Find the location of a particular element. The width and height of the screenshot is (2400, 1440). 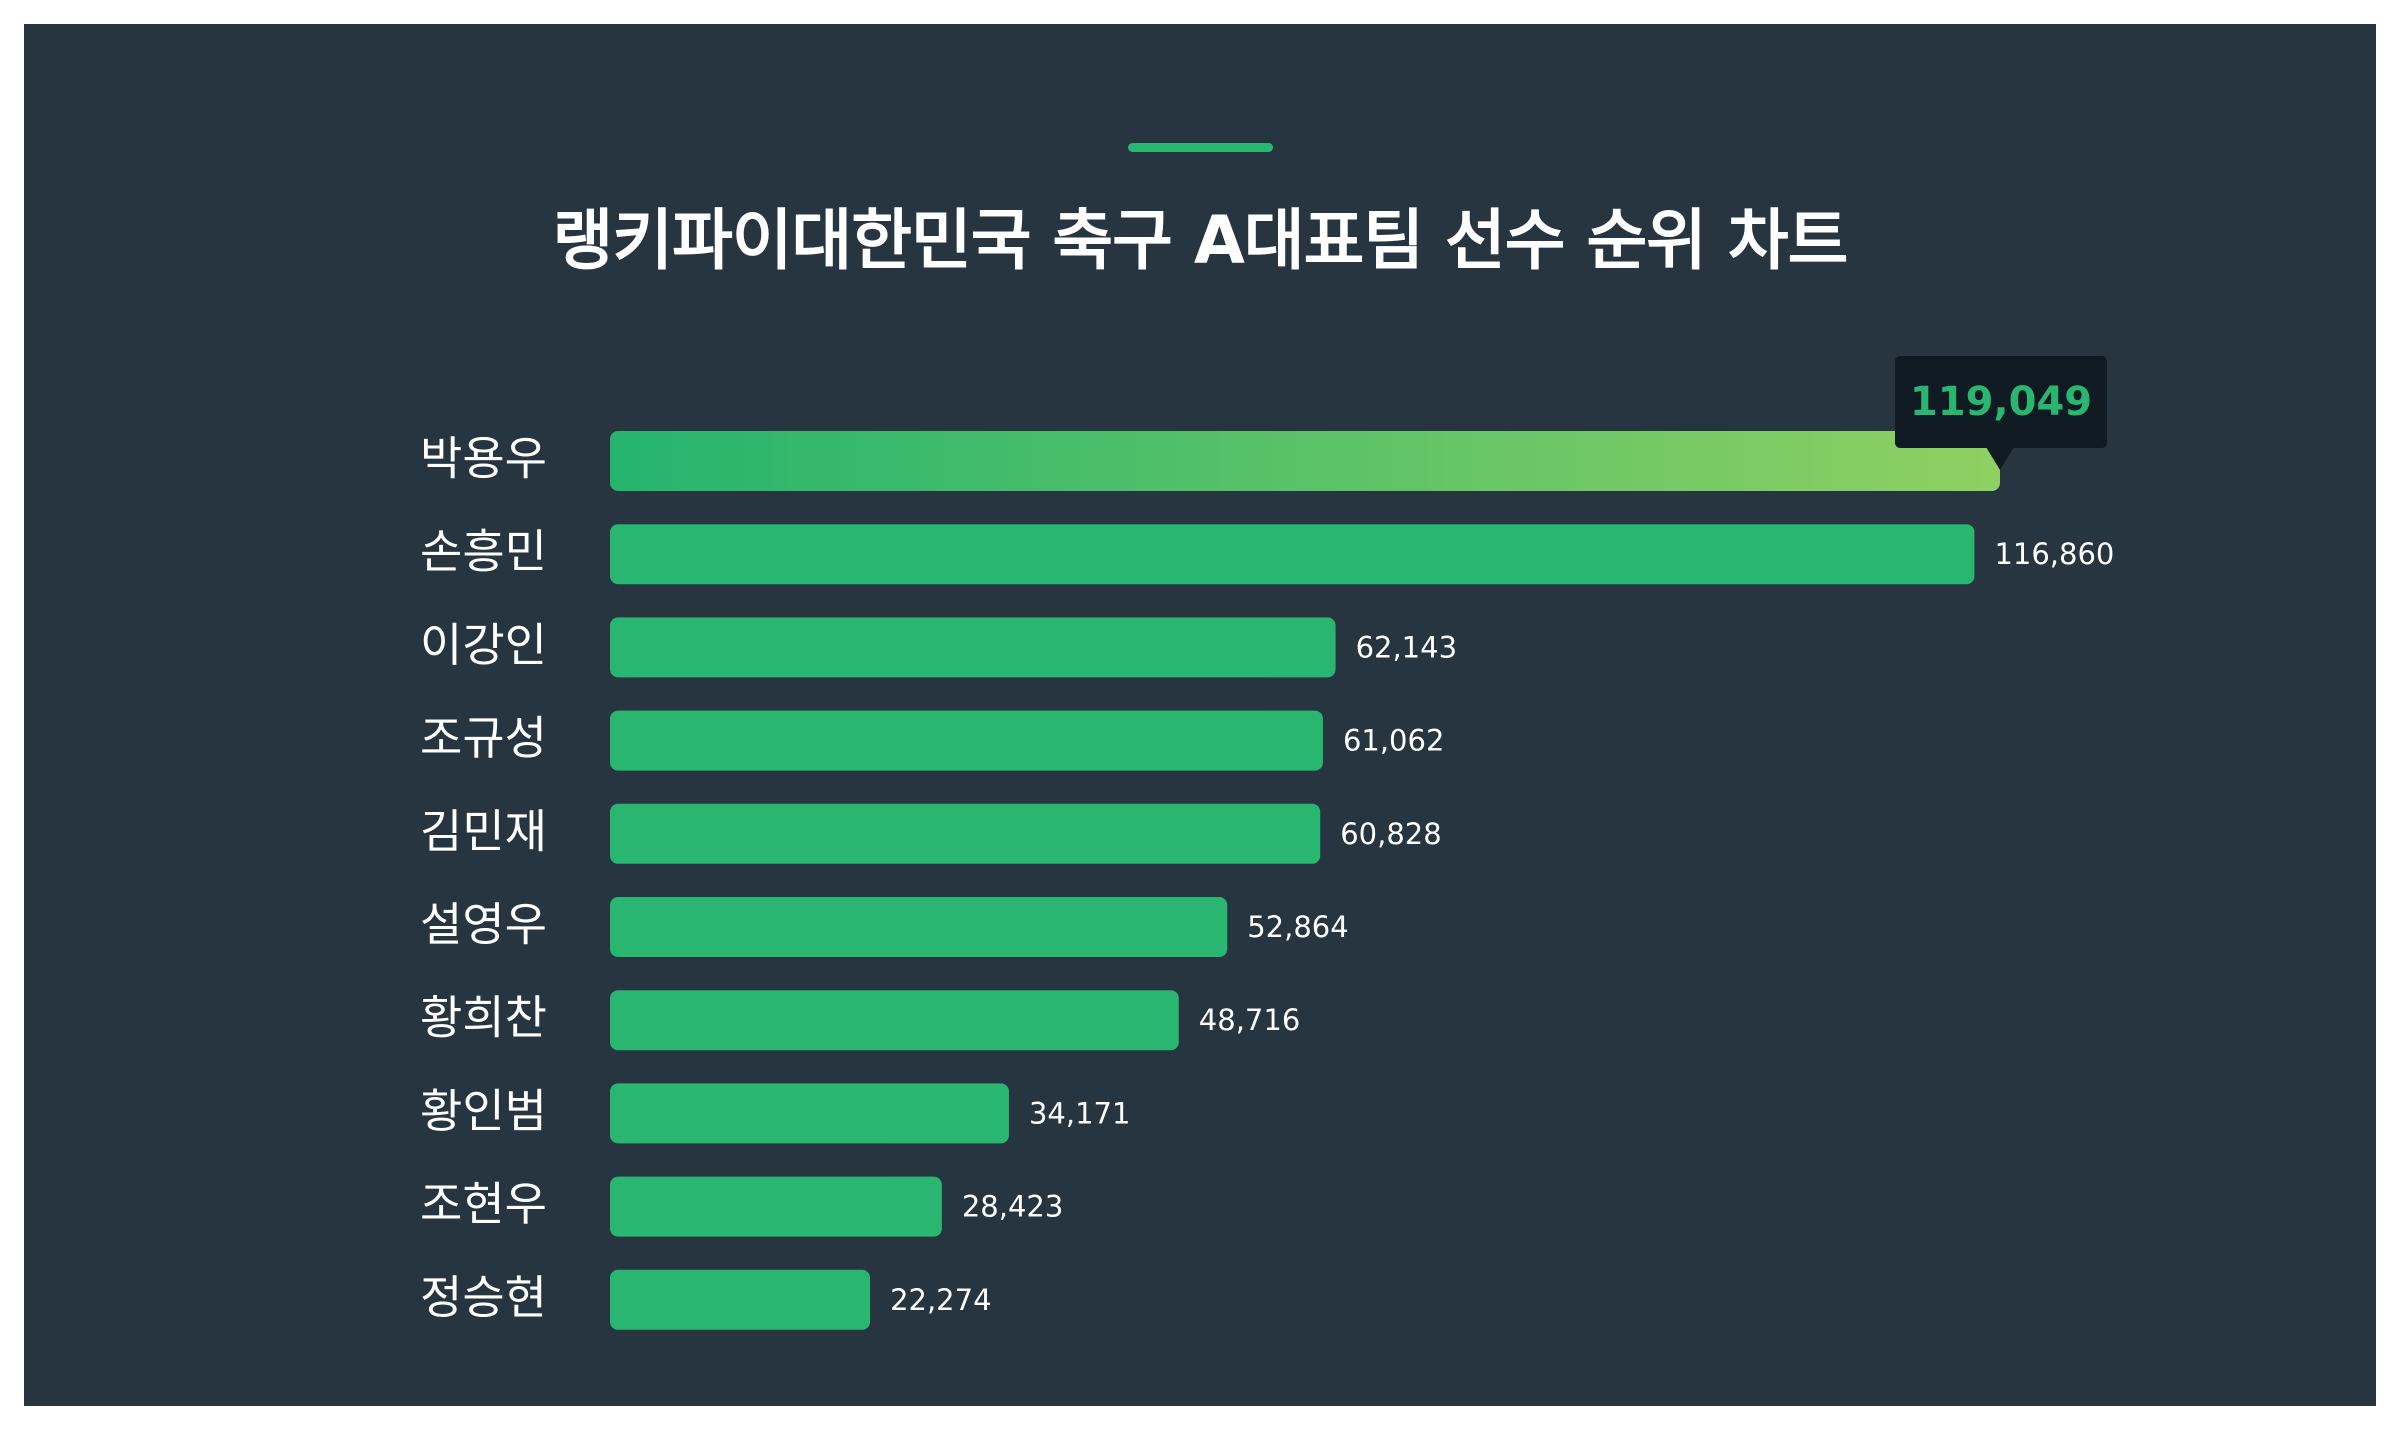

category-label: 정승현 is located at coordinates (483, 1297).